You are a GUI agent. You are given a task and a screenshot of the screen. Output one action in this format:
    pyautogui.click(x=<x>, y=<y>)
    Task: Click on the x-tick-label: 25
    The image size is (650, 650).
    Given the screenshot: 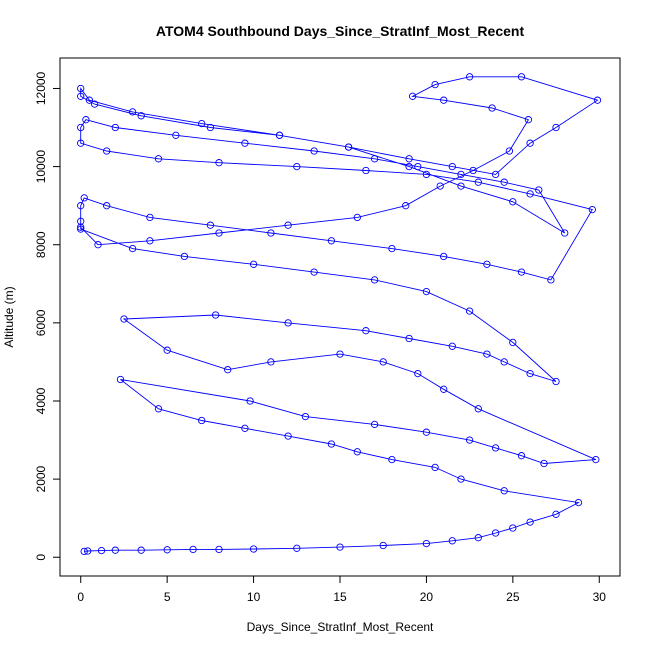 What is the action you would take?
    pyautogui.click(x=513, y=597)
    